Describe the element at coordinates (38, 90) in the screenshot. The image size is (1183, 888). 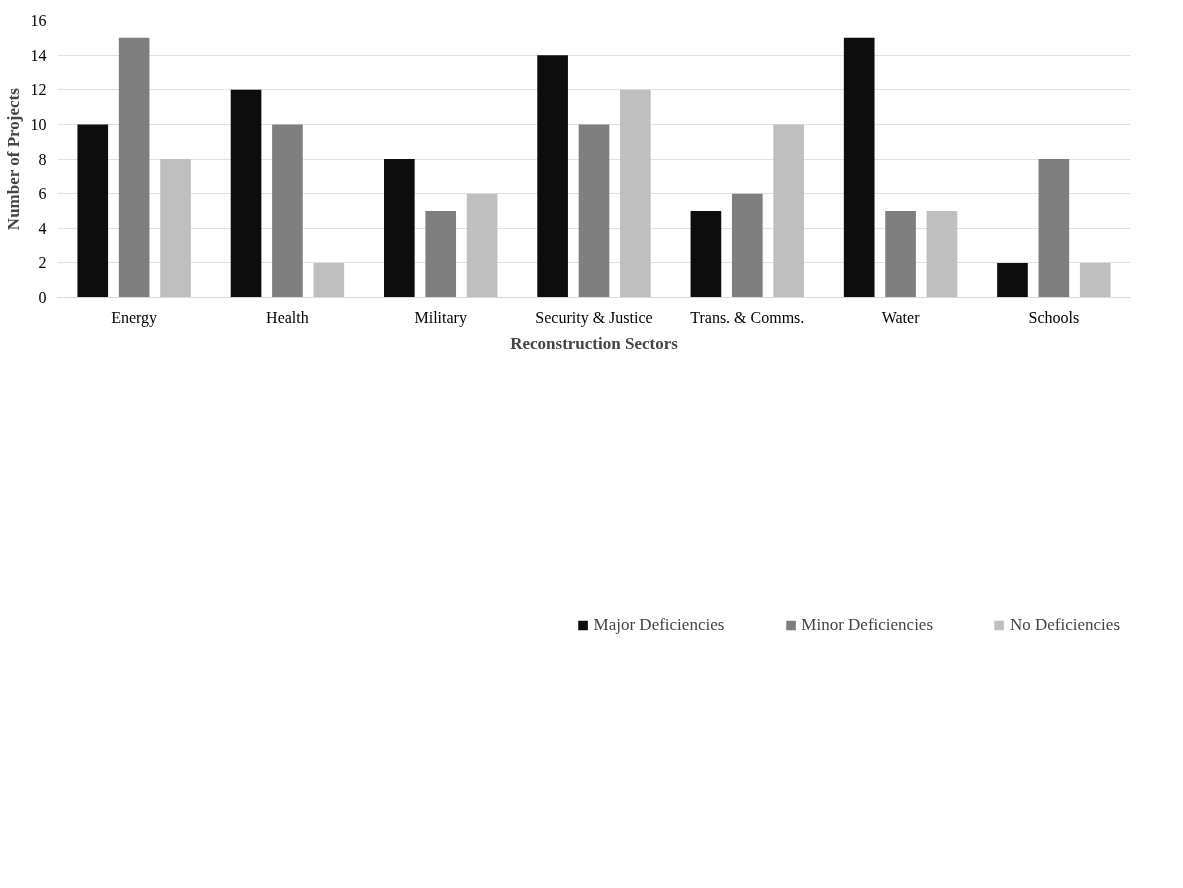
I see `y-tick-label: 12` at that location.